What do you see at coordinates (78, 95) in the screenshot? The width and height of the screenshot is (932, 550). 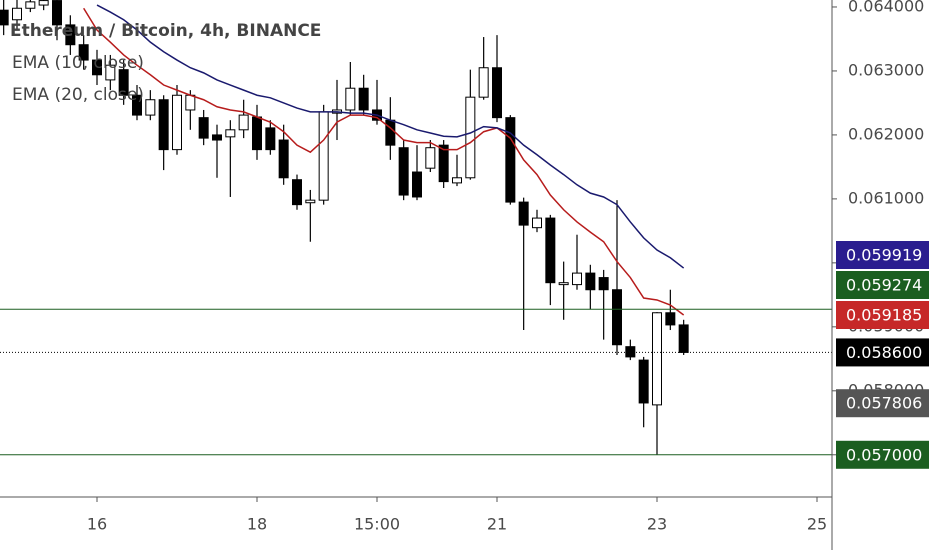 I see `legend-entry: EMA (20, close)` at bounding box center [78, 95].